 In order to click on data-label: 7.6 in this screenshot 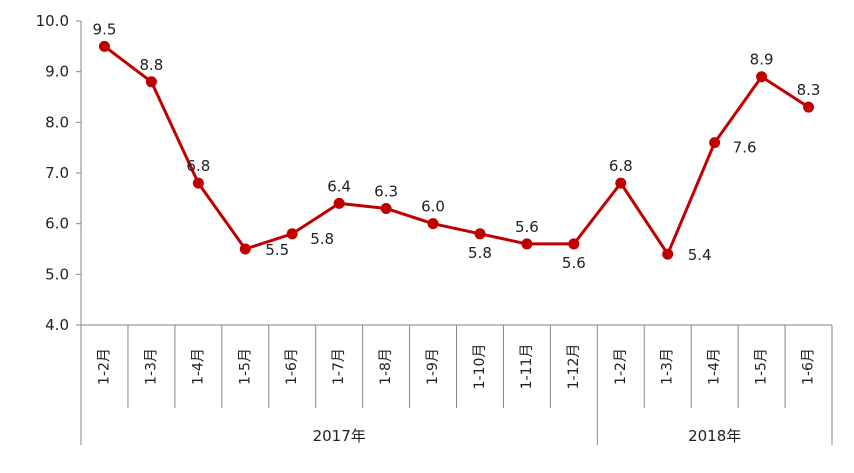, I will do `click(745, 148)`.